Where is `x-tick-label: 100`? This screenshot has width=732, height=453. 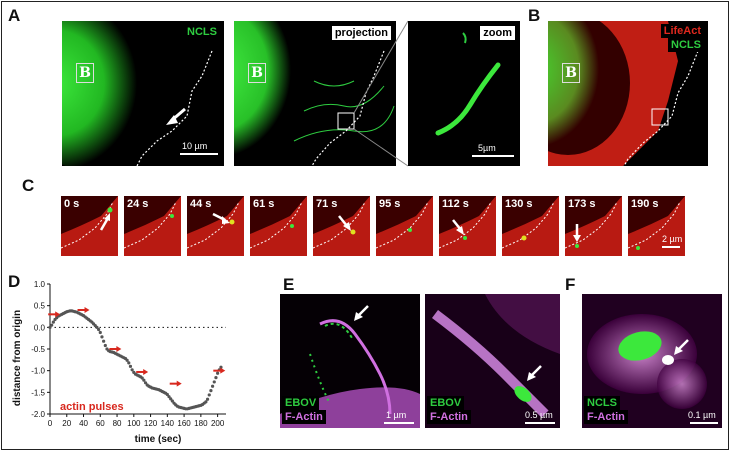
x-tick-label: 100 is located at coordinates (134, 423).